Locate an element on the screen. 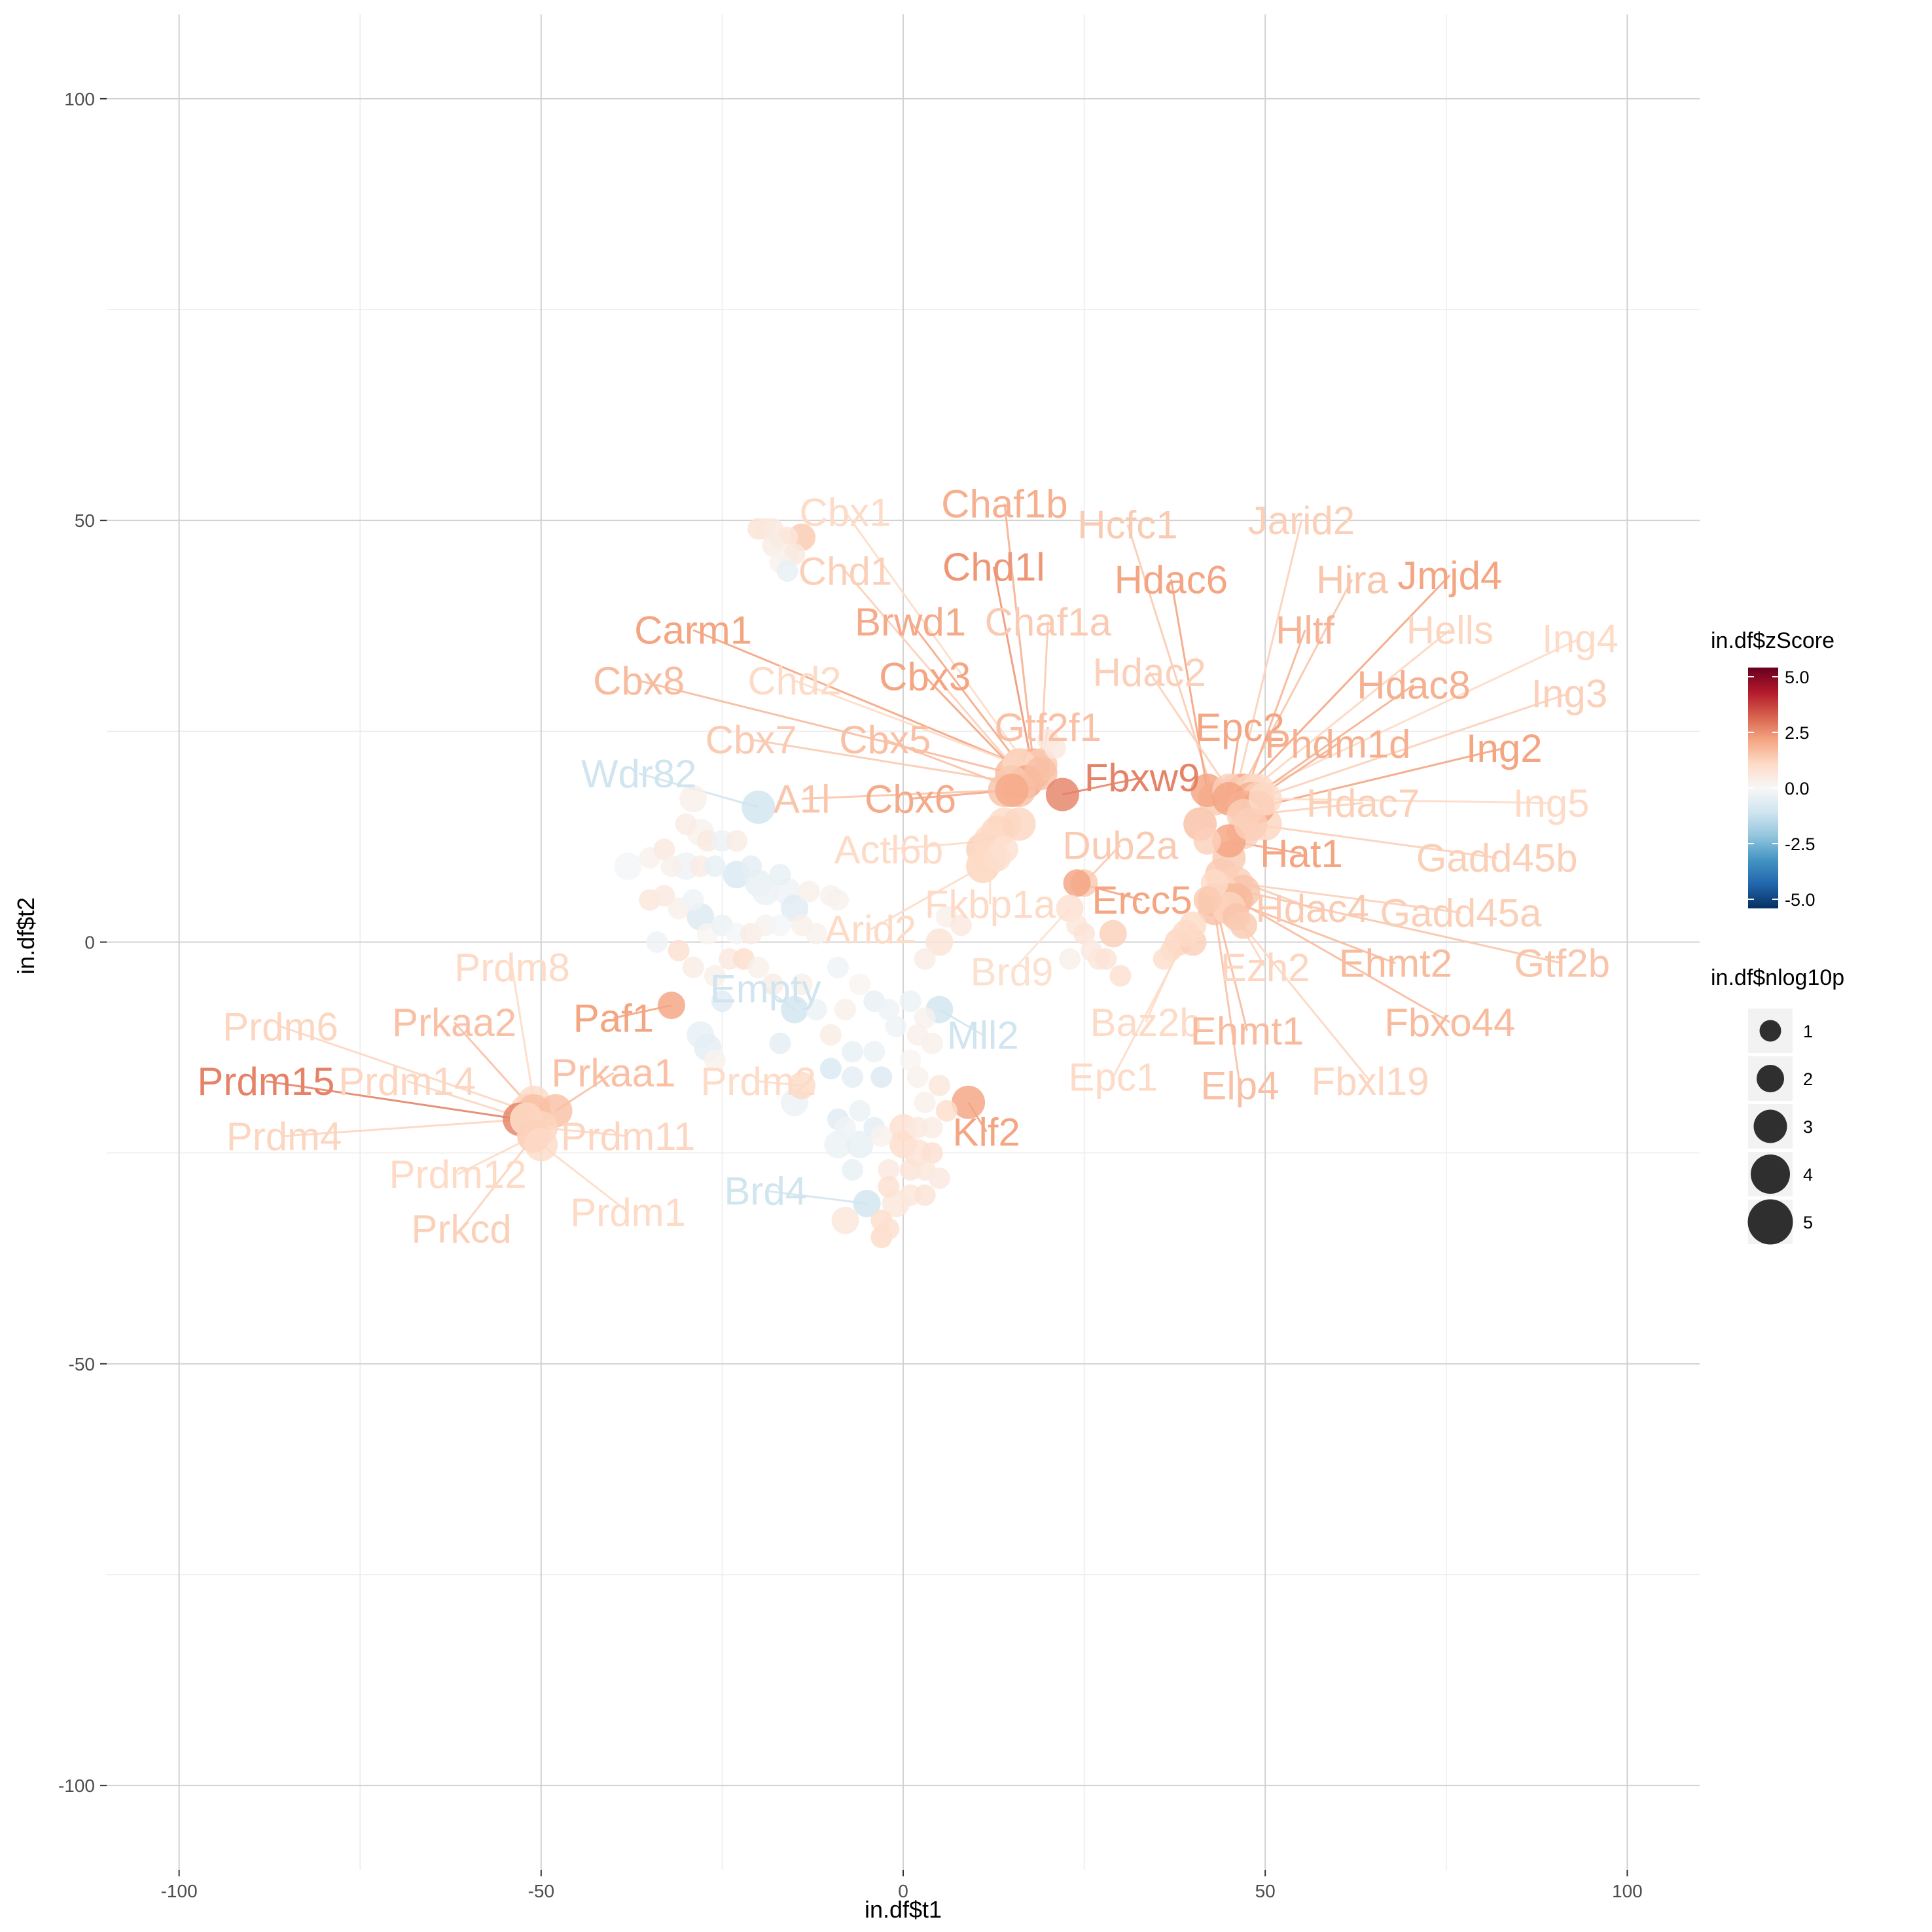 The height and width of the screenshot is (1932, 1932). y-tick-label: 100 is located at coordinates (79, 99).